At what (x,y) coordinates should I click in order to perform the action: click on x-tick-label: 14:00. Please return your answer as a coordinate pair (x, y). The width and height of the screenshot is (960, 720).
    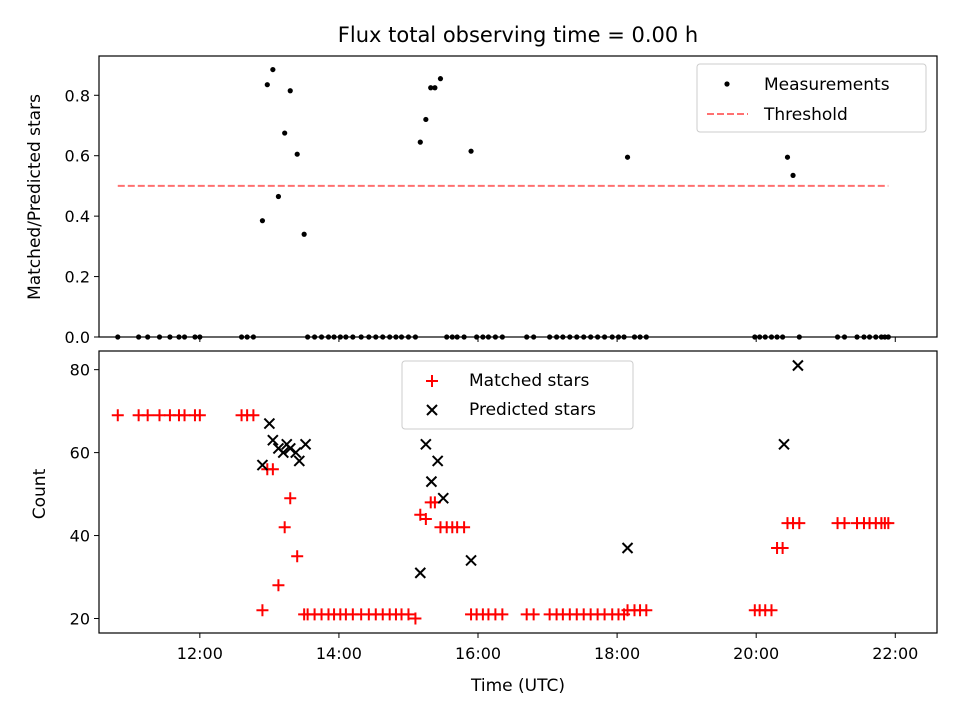
    Looking at the image, I should click on (339, 653).